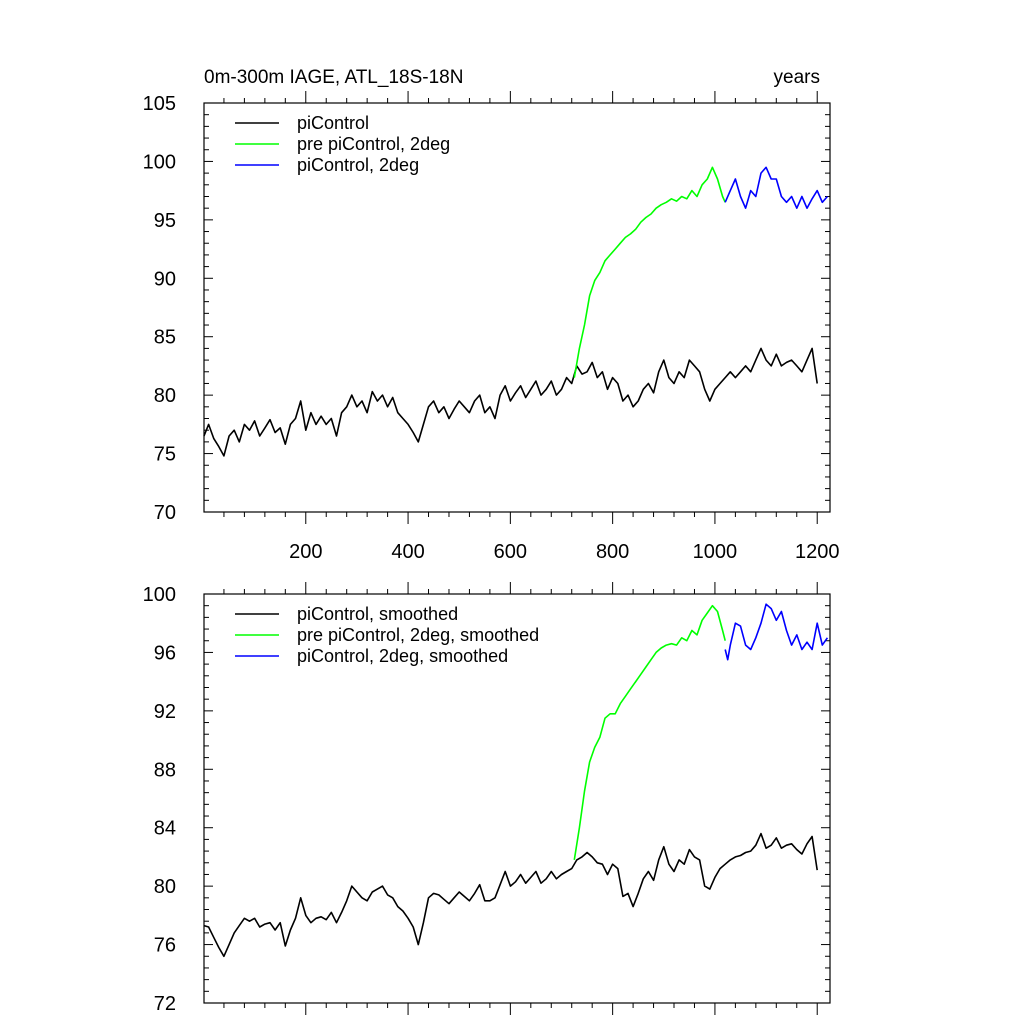 Image resolution: width=1024 pixels, height=1024 pixels. I want to click on legend-label: piControl, smoothed, so click(377, 614).